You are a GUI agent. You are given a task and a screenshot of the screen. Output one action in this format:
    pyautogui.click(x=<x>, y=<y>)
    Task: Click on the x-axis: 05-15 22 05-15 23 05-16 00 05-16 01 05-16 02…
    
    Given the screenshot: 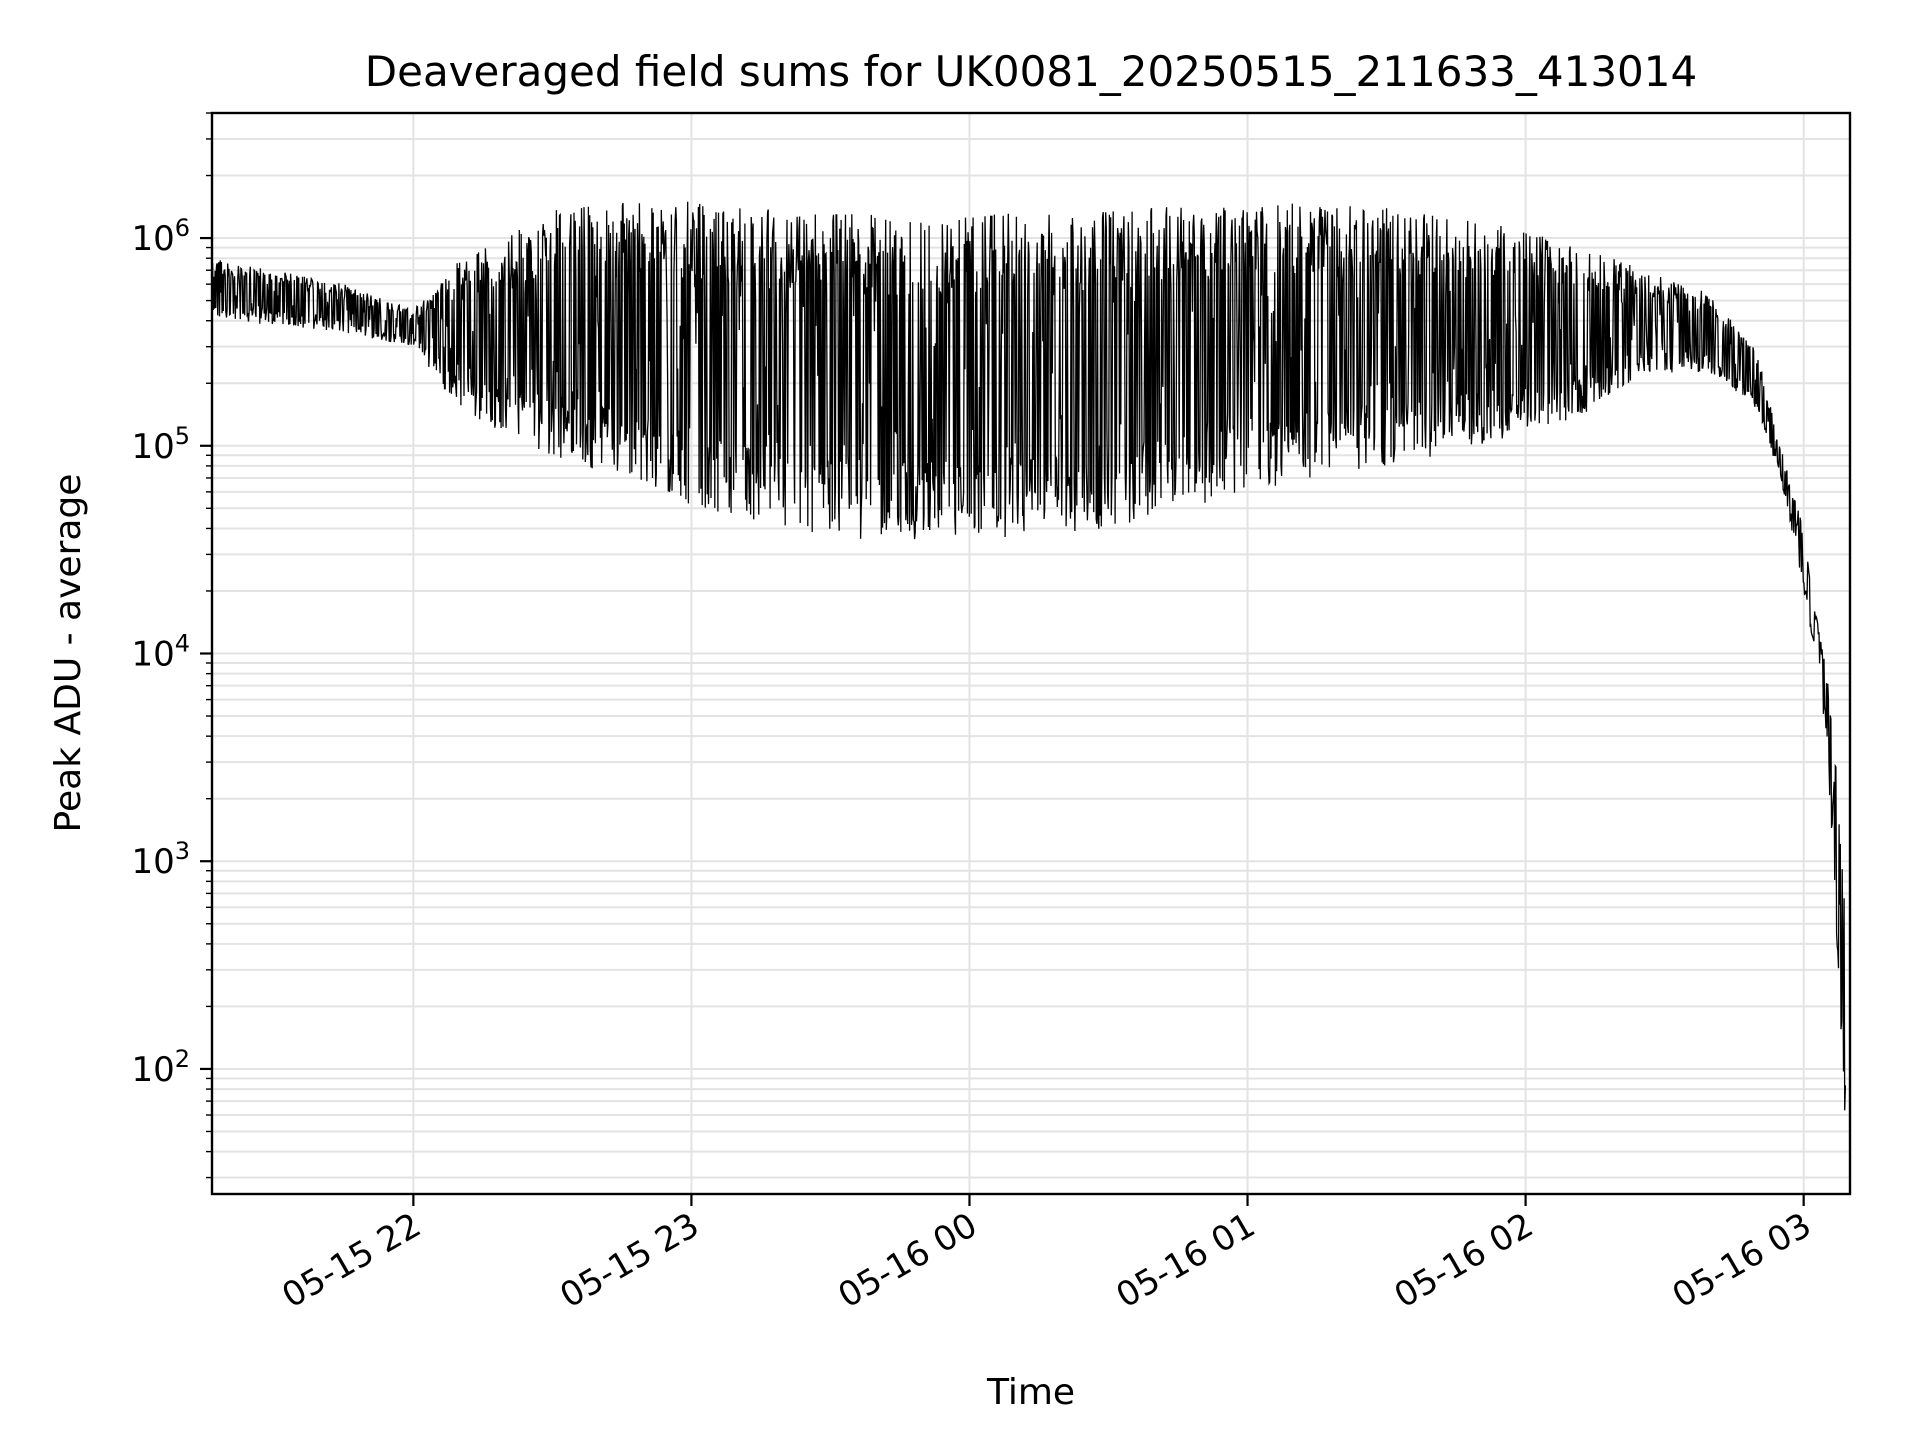 What is the action you would take?
    pyautogui.click(x=1046, y=1255)
    